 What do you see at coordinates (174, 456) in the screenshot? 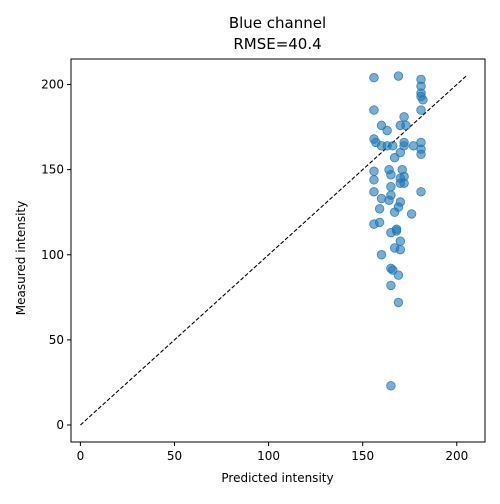
I see `x-tick-label: 50` at bounding box center [174, 456].